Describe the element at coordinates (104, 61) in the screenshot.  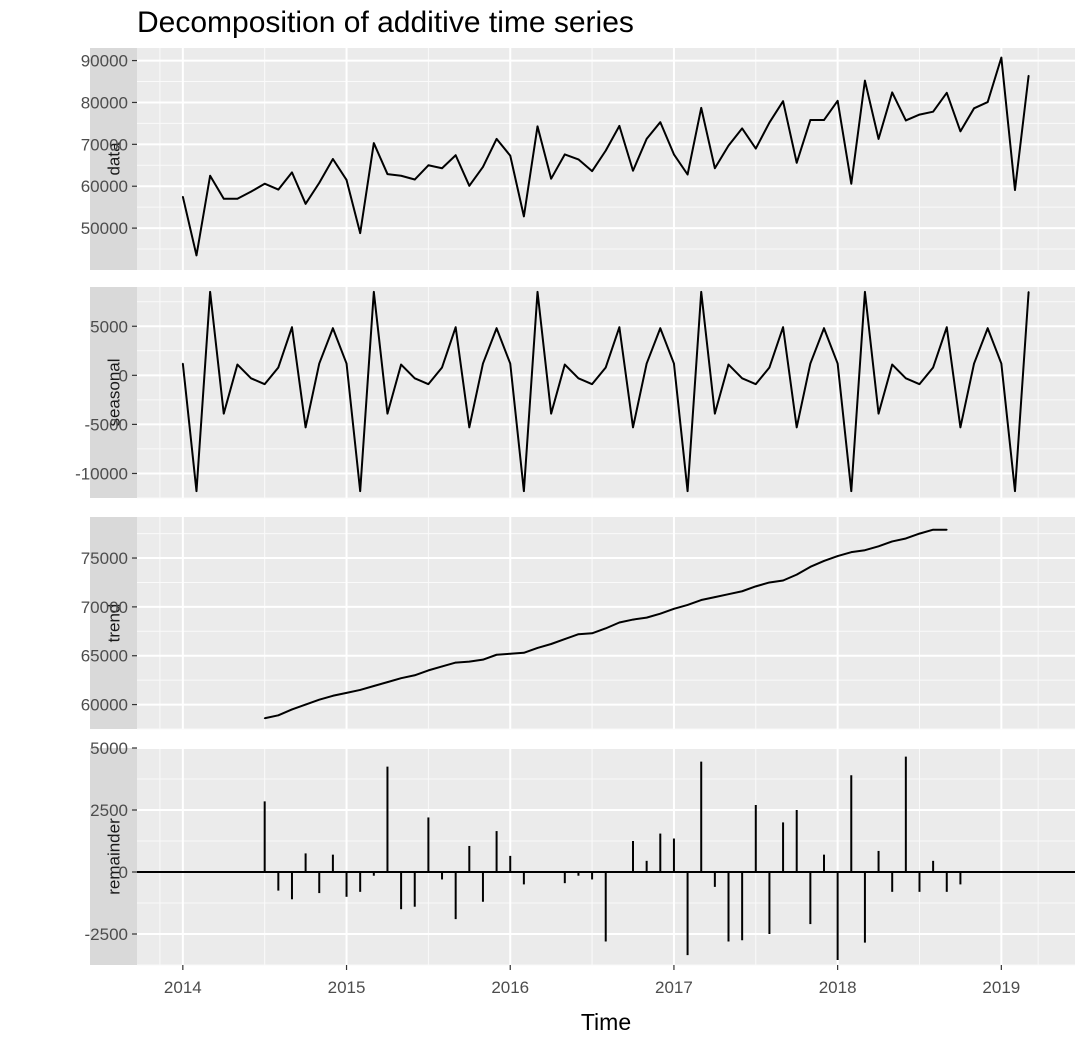
I see `y-tick-label: 90000` at that location.